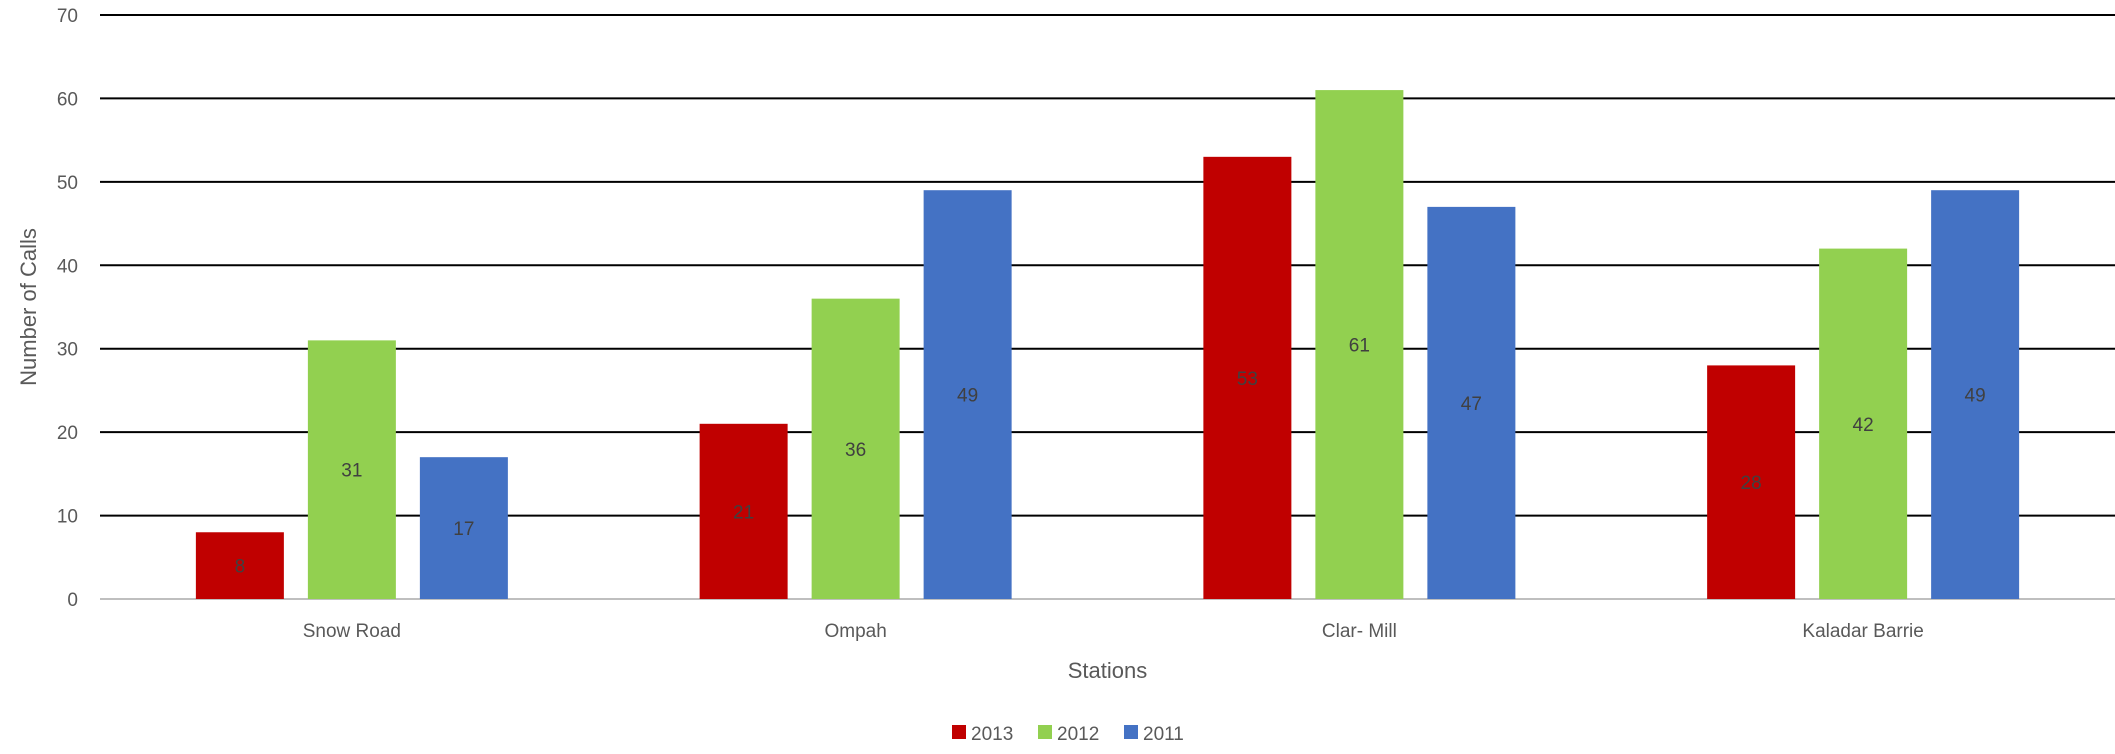 Image resolution: width=2115 pixels, height=754 pixels. I want to click on legend-label: 2013, so click(992, 734).